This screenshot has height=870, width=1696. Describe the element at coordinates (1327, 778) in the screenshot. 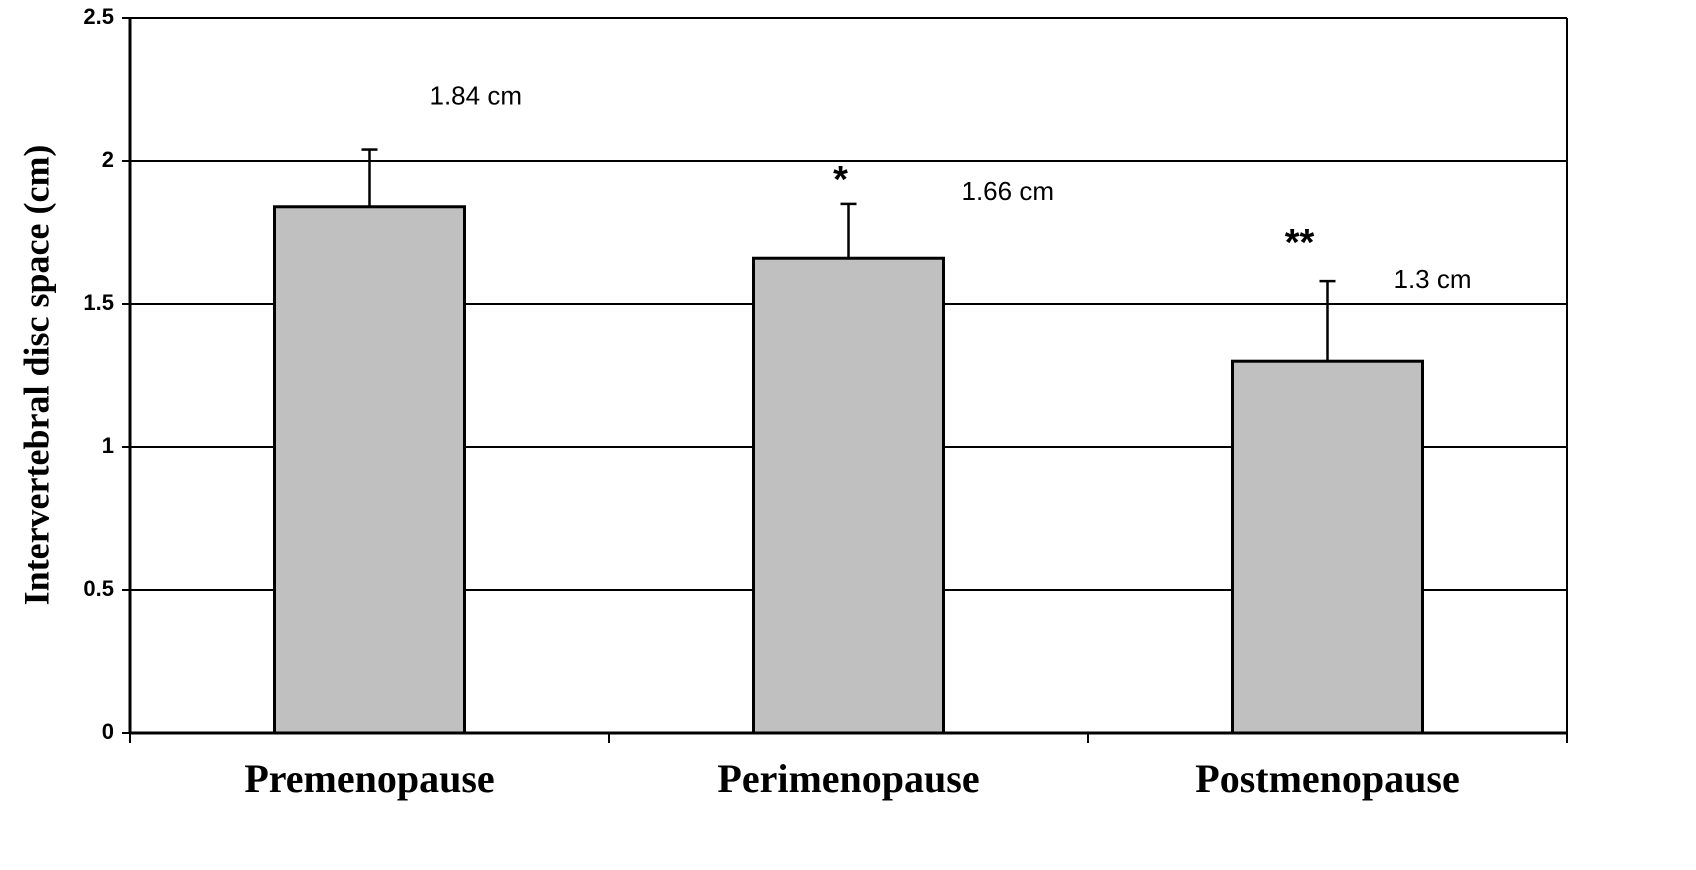

I see `x-tick-label: Postmenopause` at that location.